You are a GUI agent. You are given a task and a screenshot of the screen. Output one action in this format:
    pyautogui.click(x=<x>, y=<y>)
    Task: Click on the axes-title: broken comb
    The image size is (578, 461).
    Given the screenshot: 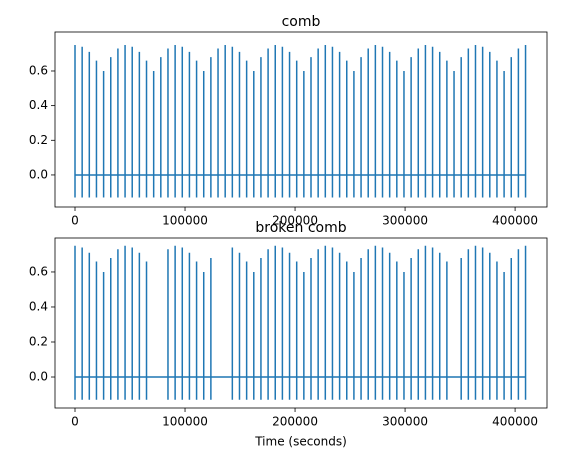 What is the action you would take?
    pyautogui.click(x=300, y=228)
    